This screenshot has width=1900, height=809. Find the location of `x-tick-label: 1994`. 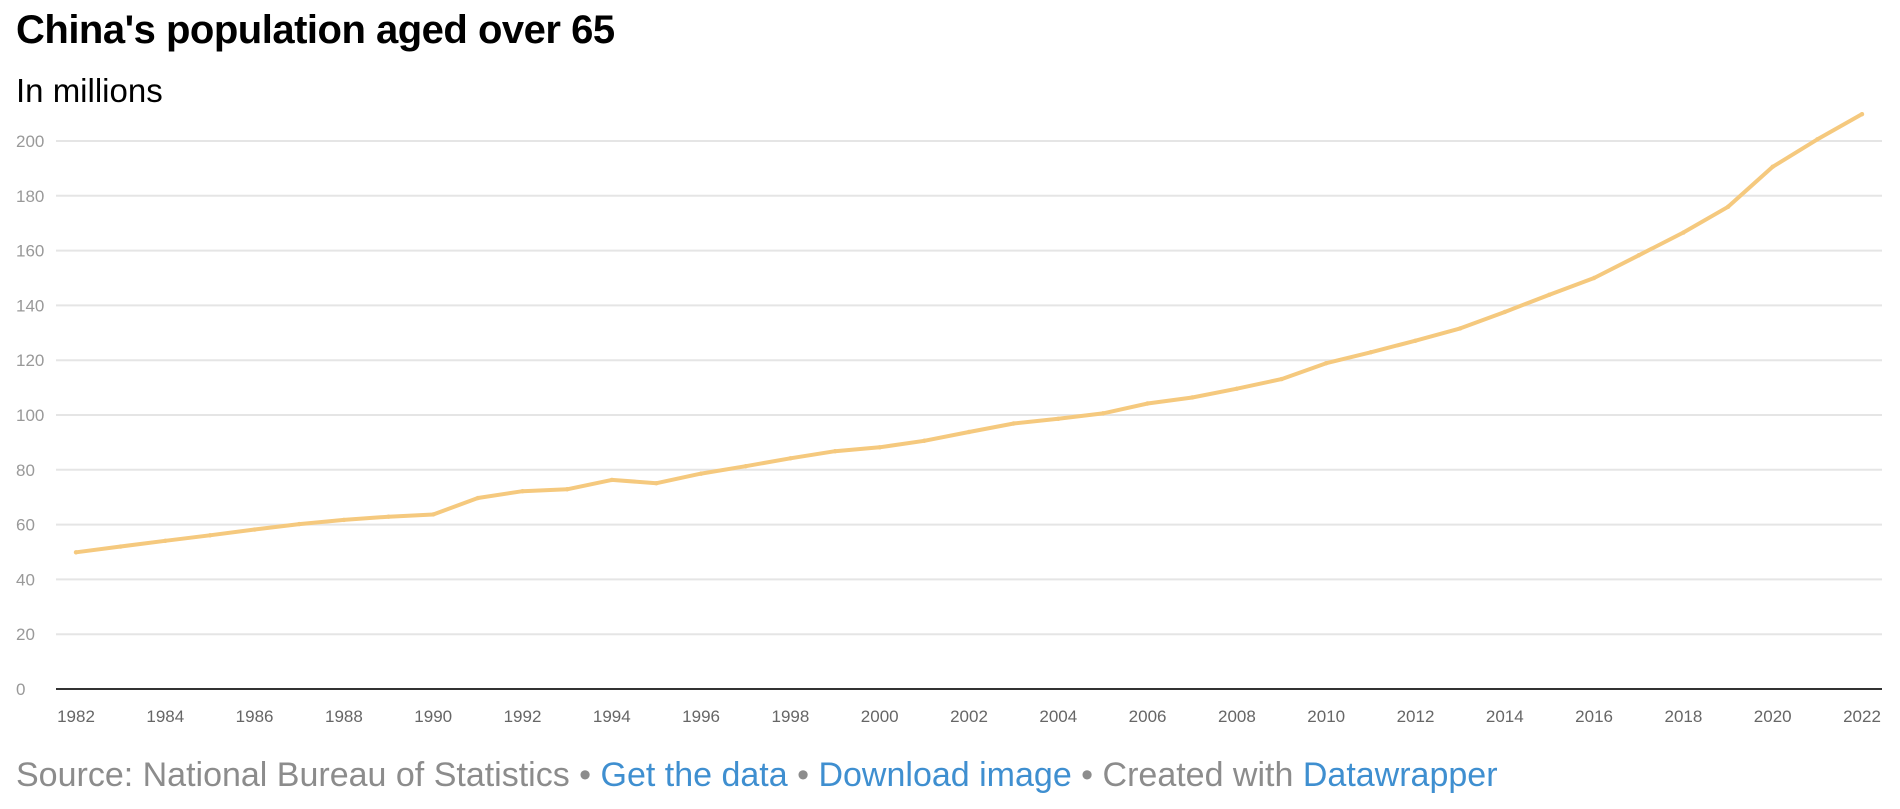

x-tick-label: 1994 is located at coordinates (612, 716).